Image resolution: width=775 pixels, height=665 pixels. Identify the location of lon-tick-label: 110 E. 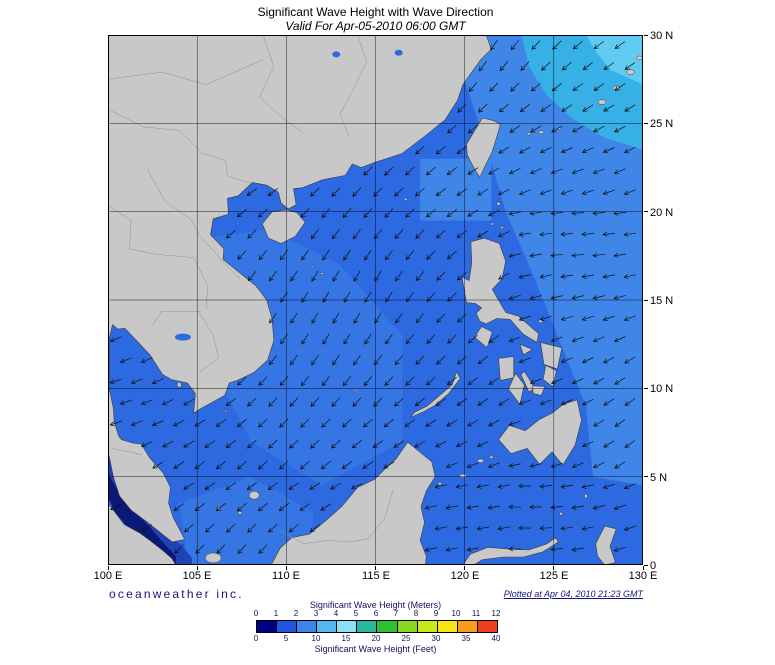
(286, 576).